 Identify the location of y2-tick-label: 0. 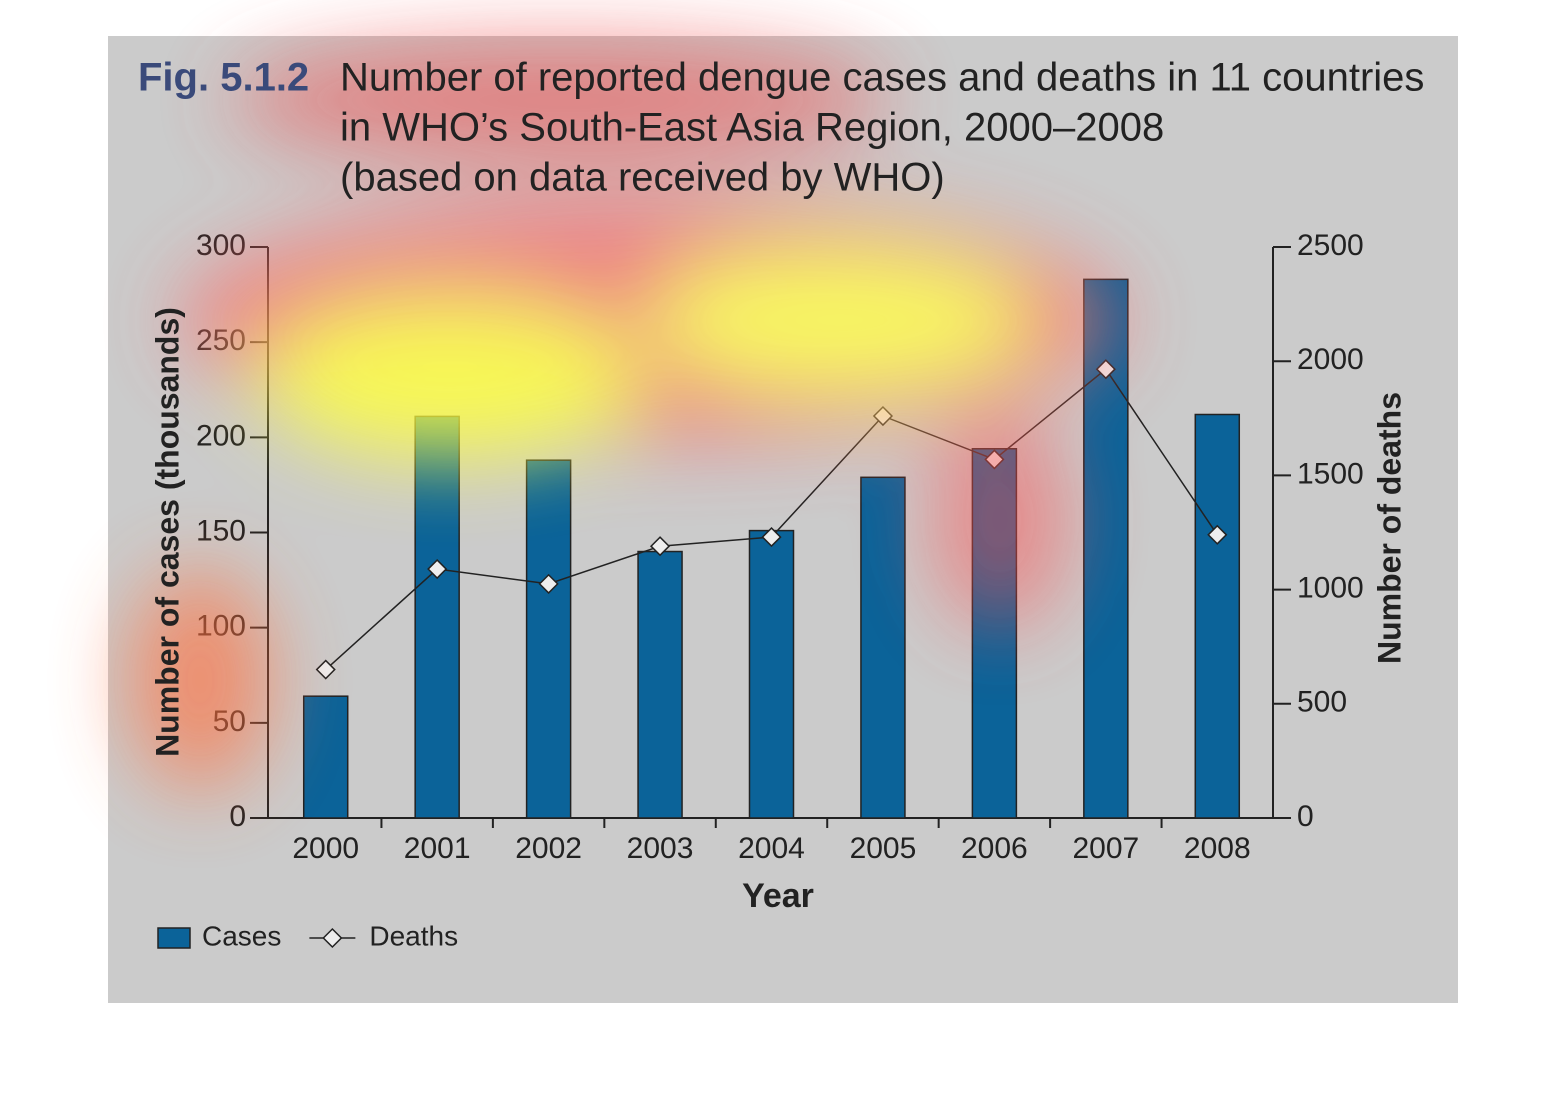
(1305, 816).